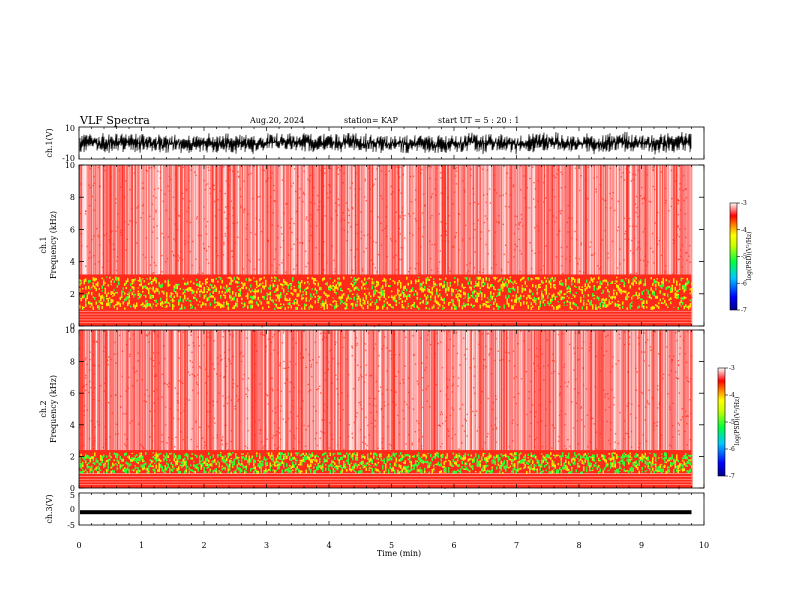  Describe the element at coordinates (744, 310) in the screenshot. I see `ch1-colorbar-tick: -7` at that location.